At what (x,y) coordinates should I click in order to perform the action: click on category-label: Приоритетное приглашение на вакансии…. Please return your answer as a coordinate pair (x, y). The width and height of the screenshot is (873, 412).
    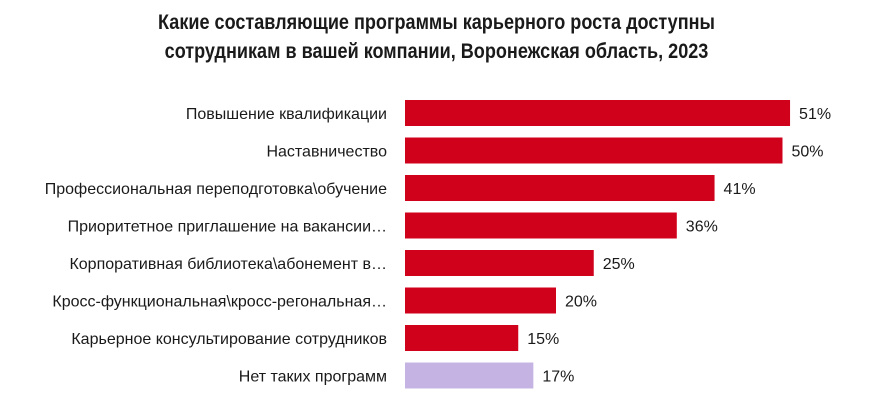
    Looking at the image, I should click on (227, 227).